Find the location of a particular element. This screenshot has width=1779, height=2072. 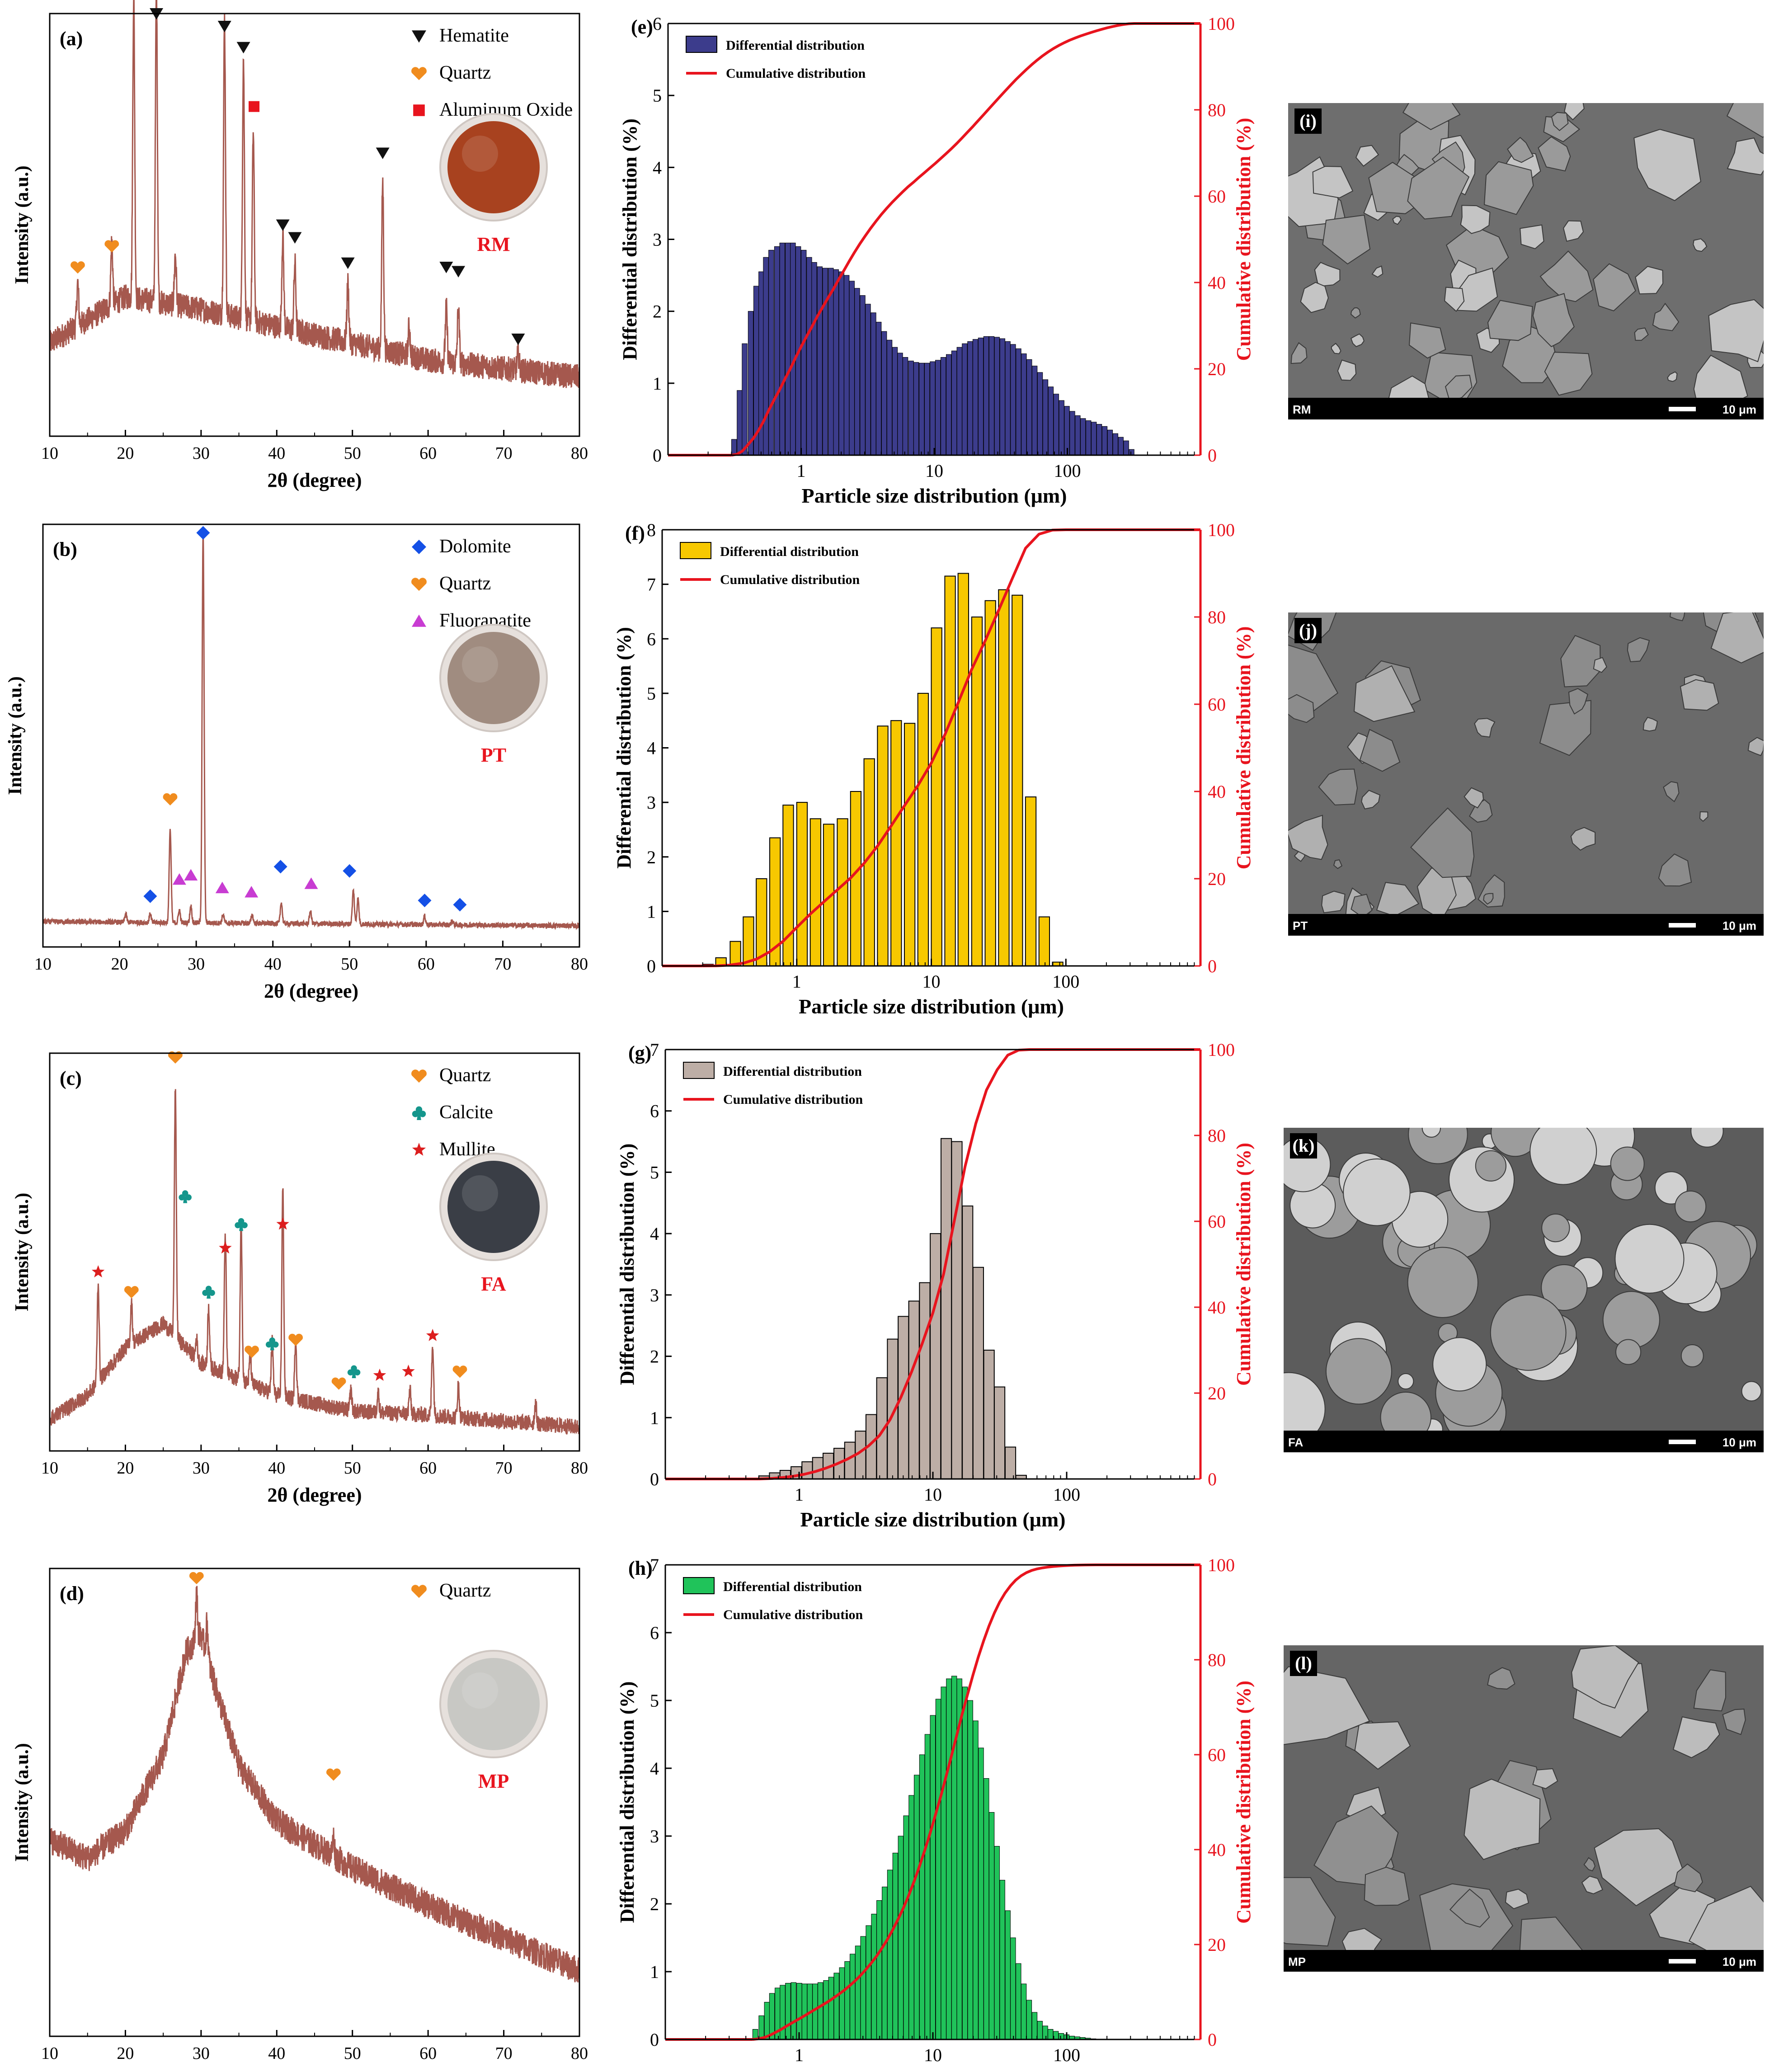

peak-marker-square is located at coordinates (254, 106).